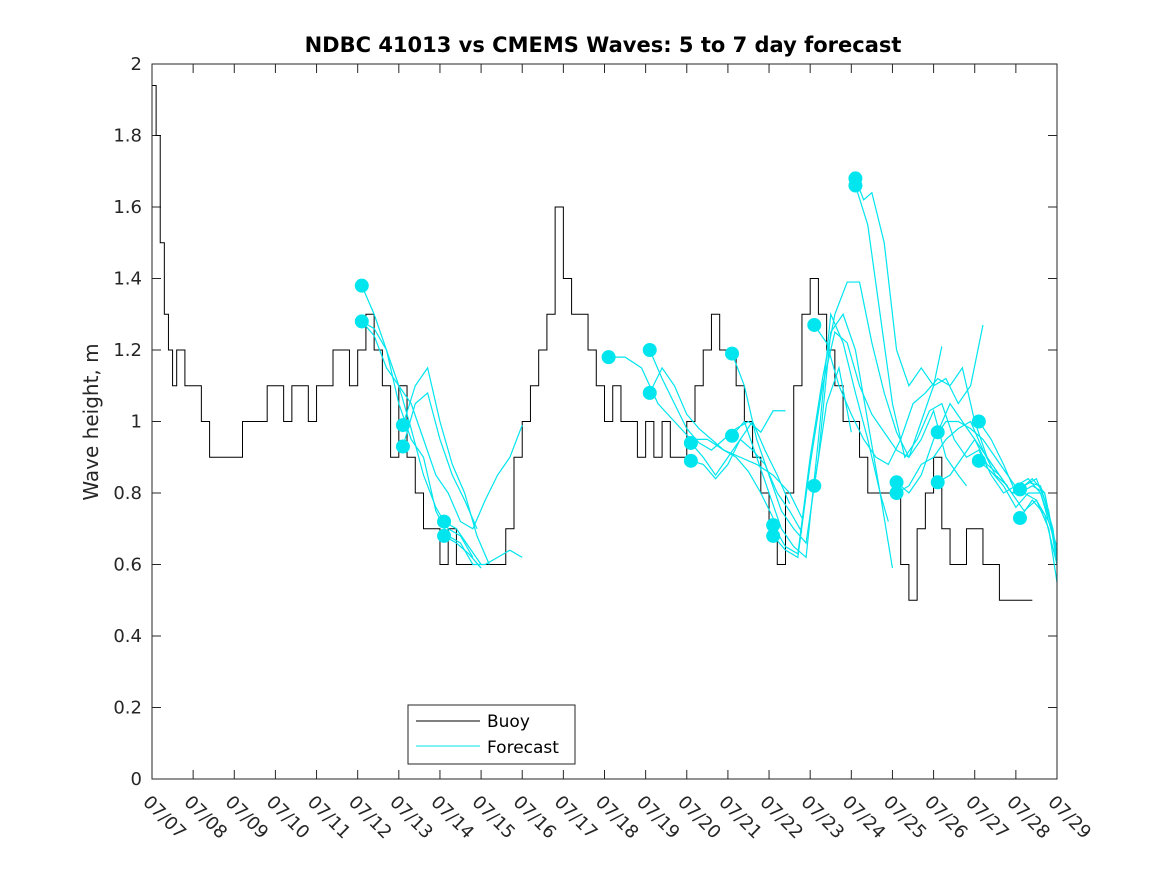 This screenshot has width=1167, height=875. I want to click on legend-box, so click(491, 734).